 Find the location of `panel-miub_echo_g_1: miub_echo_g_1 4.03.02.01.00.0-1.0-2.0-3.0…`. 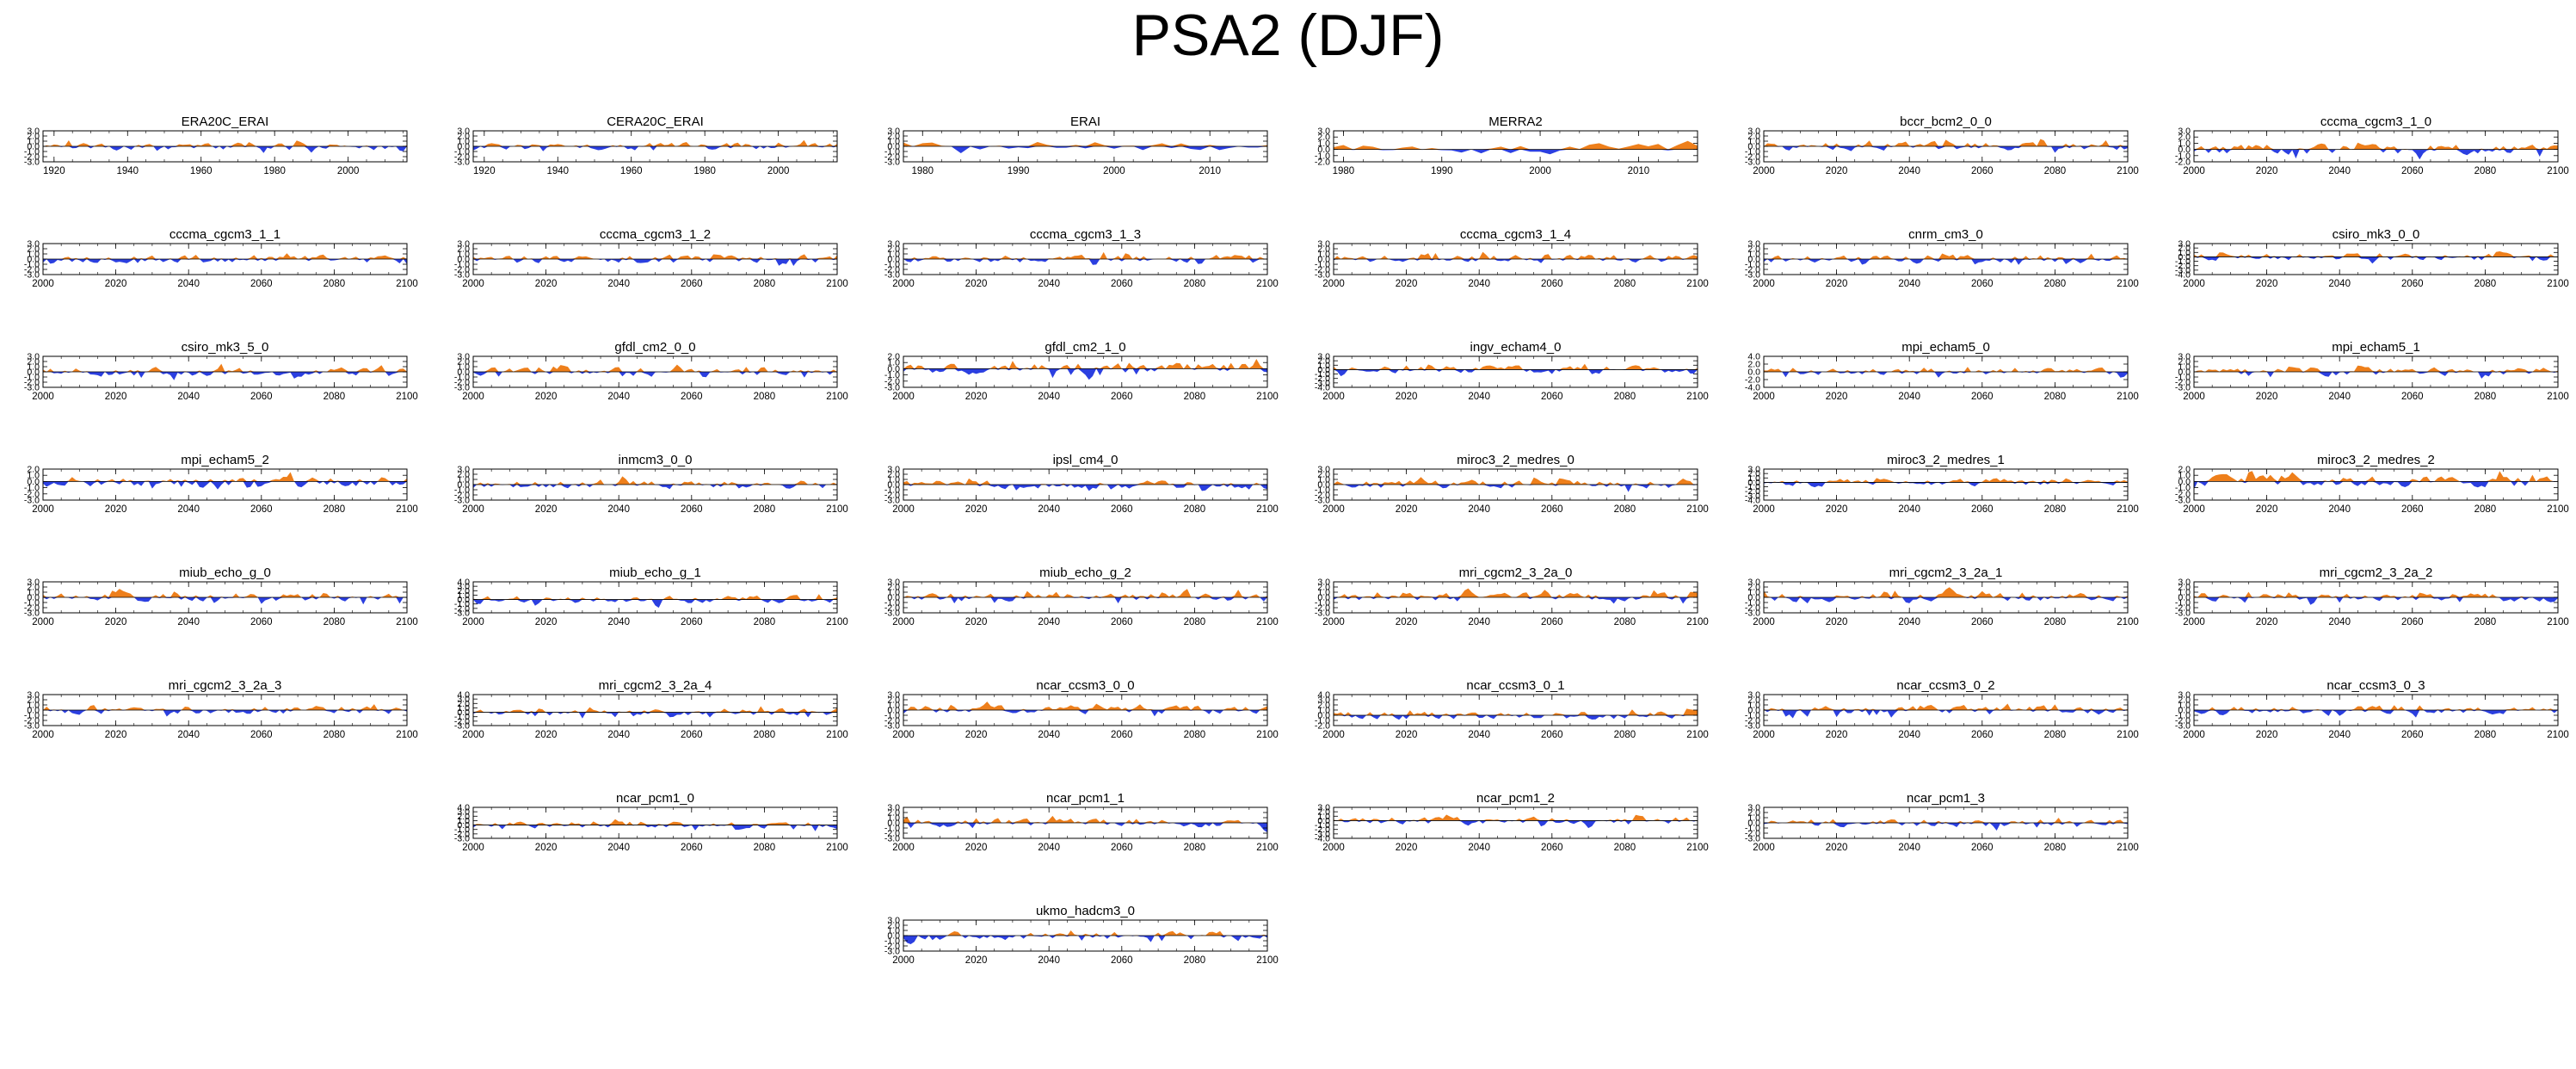

panel-miub_echo_g_1: miub_echo_g_1 4.03.02.01.00.0-1.0-2.0-3.0… is located at coordinates (651, 596).